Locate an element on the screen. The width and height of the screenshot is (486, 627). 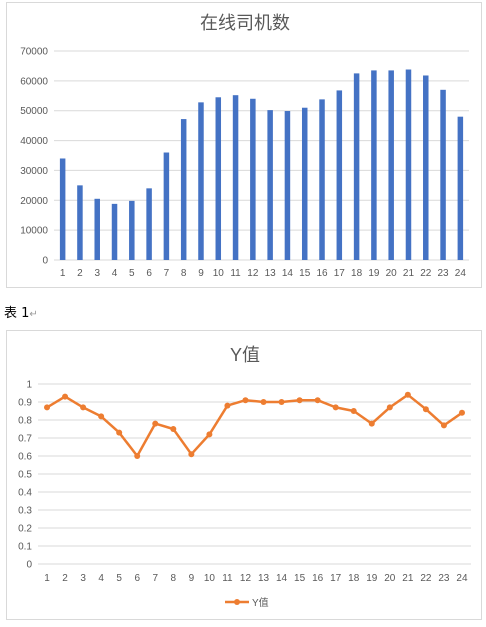
return-mark-icon: ↵ is located at coordinates (33, 314).